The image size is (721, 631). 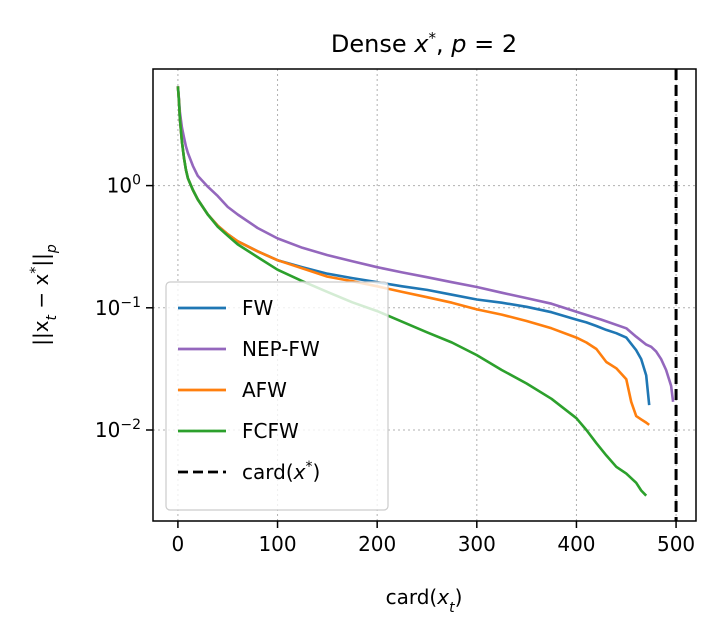 What do you see at coordinates (264, 390) in the screenshot?
I see `legend-label: AFW` at bounding box center [264, 390].